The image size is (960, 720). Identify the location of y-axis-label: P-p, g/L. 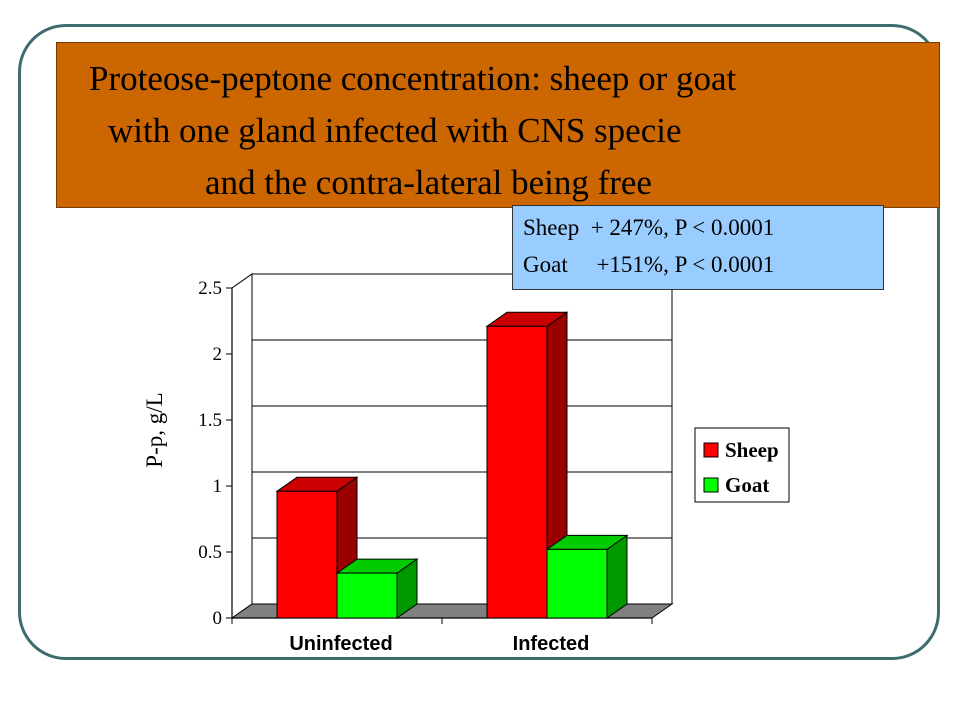
(154, 429).